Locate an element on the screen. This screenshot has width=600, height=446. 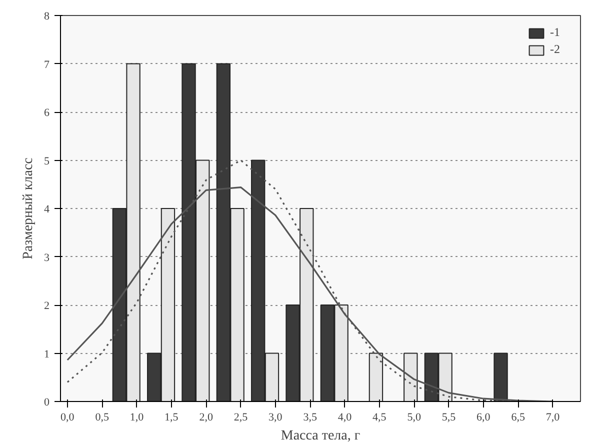
legend-label: -2 is located at coordinates (555, 49).